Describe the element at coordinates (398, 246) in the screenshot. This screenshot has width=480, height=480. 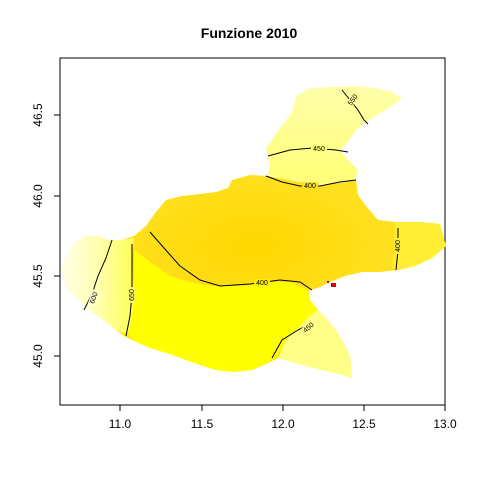
I see `contour-label-east-400: 400` at that location.